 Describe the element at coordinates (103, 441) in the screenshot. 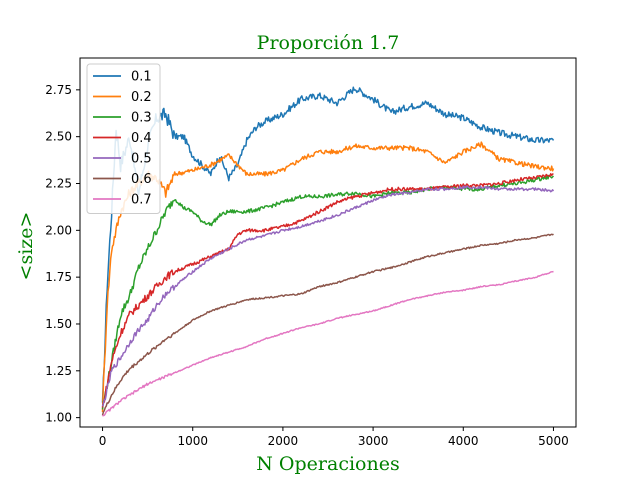

I see `x-tick-label: 0` at that location.